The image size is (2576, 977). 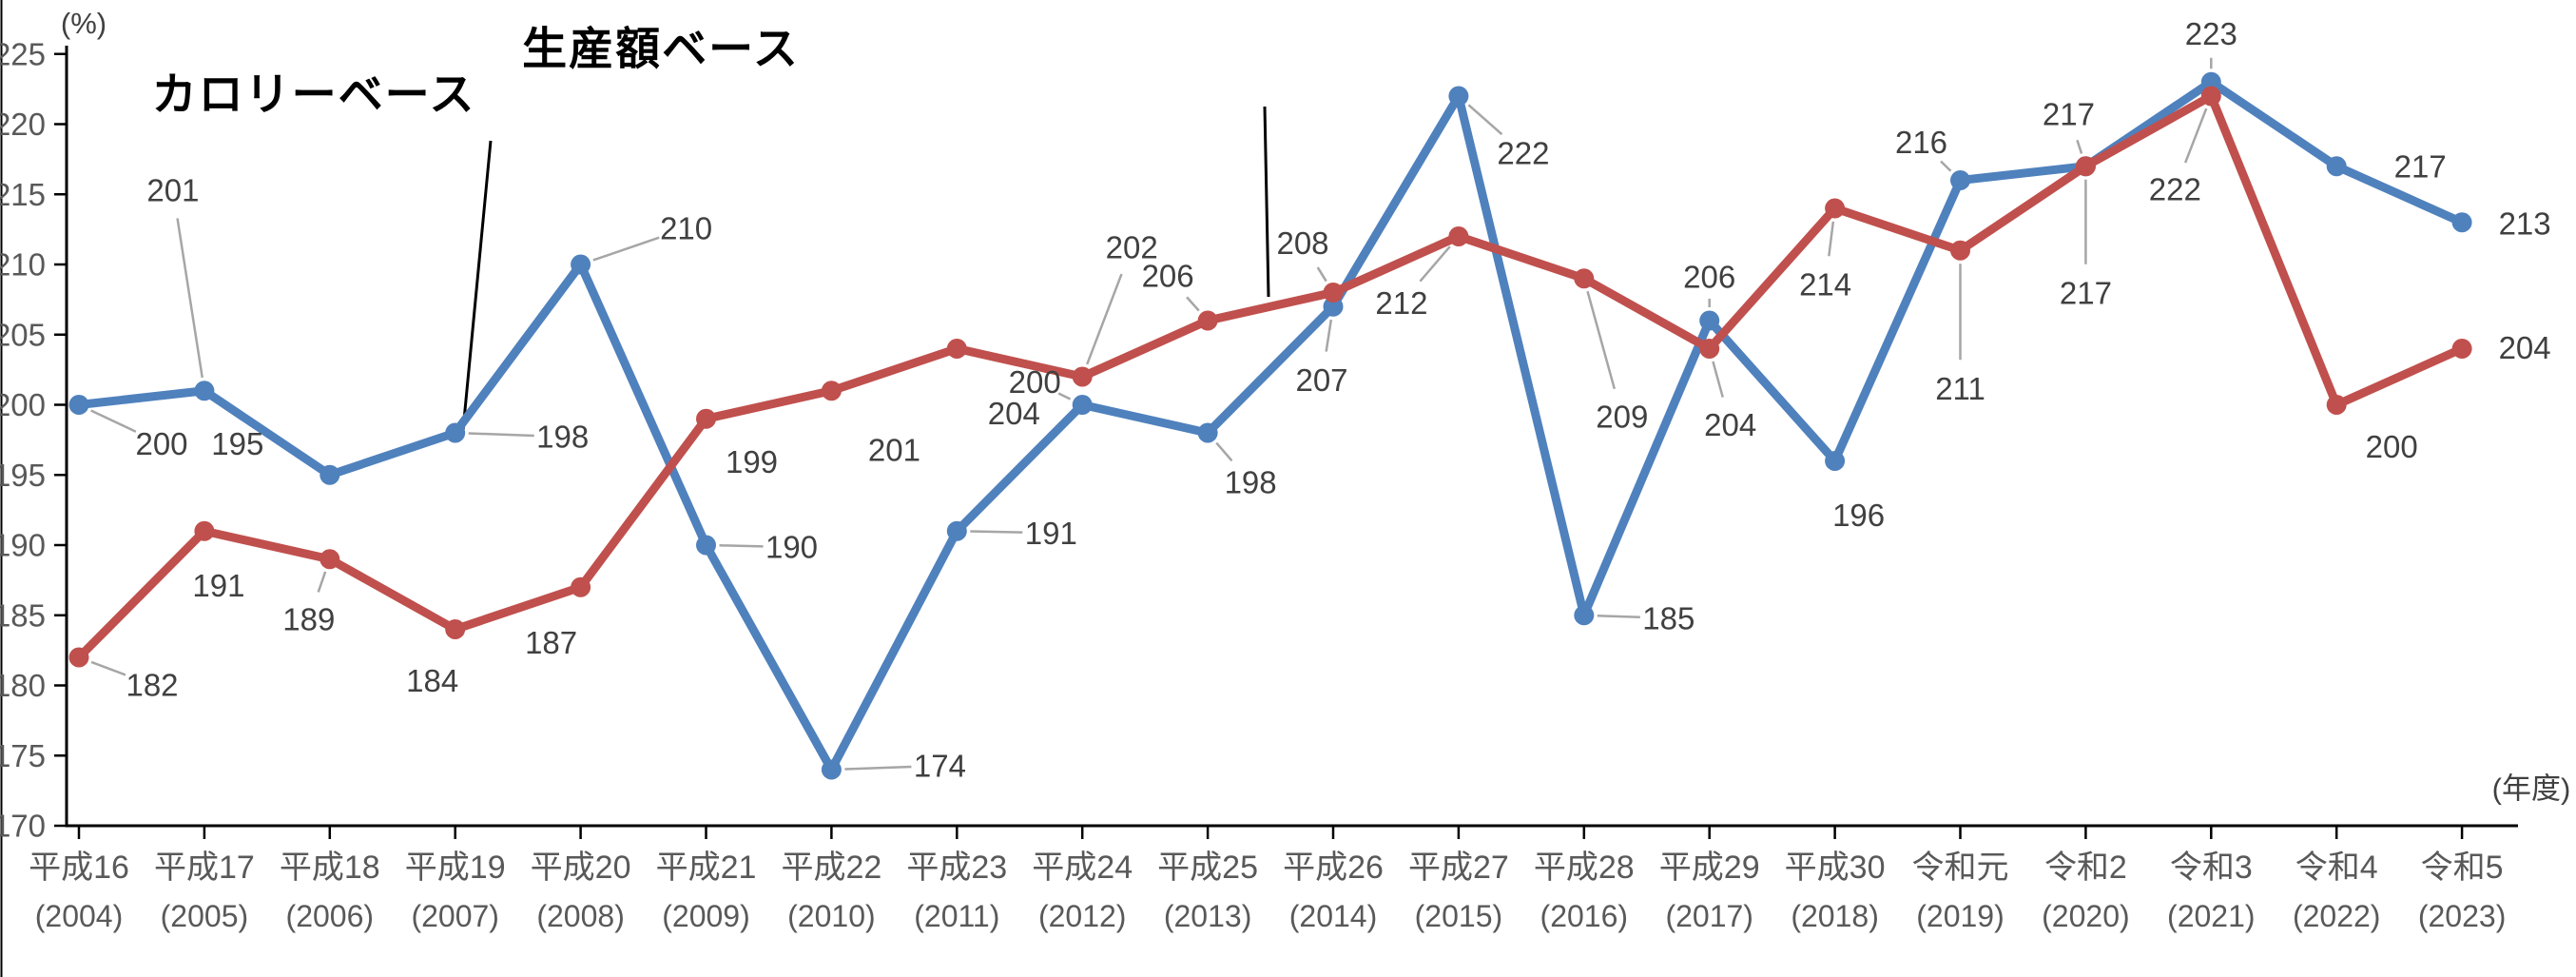 I want to click on data-label: 200, so click(x=1035, y=382).